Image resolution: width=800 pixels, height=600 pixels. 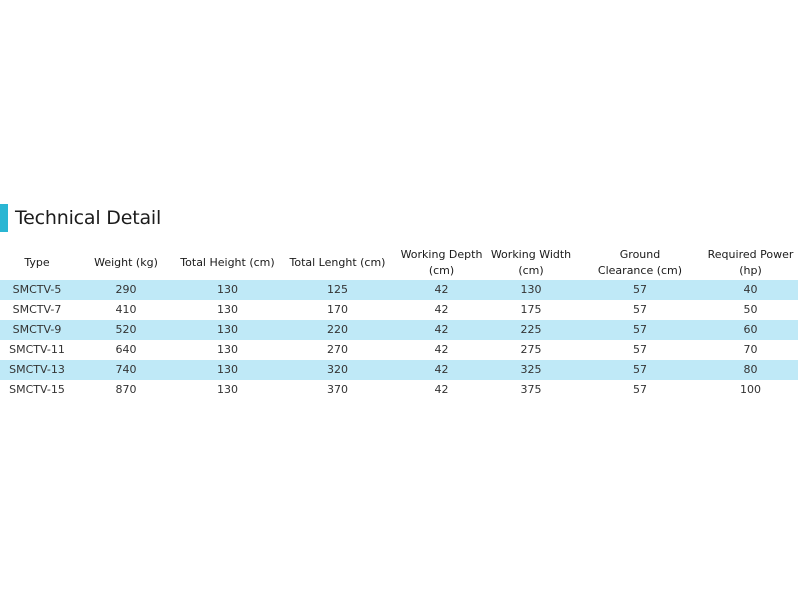 I want to click on table-row: SMCTV-15 870 130 370 42 375 57 100, so click(x=399, y=390).